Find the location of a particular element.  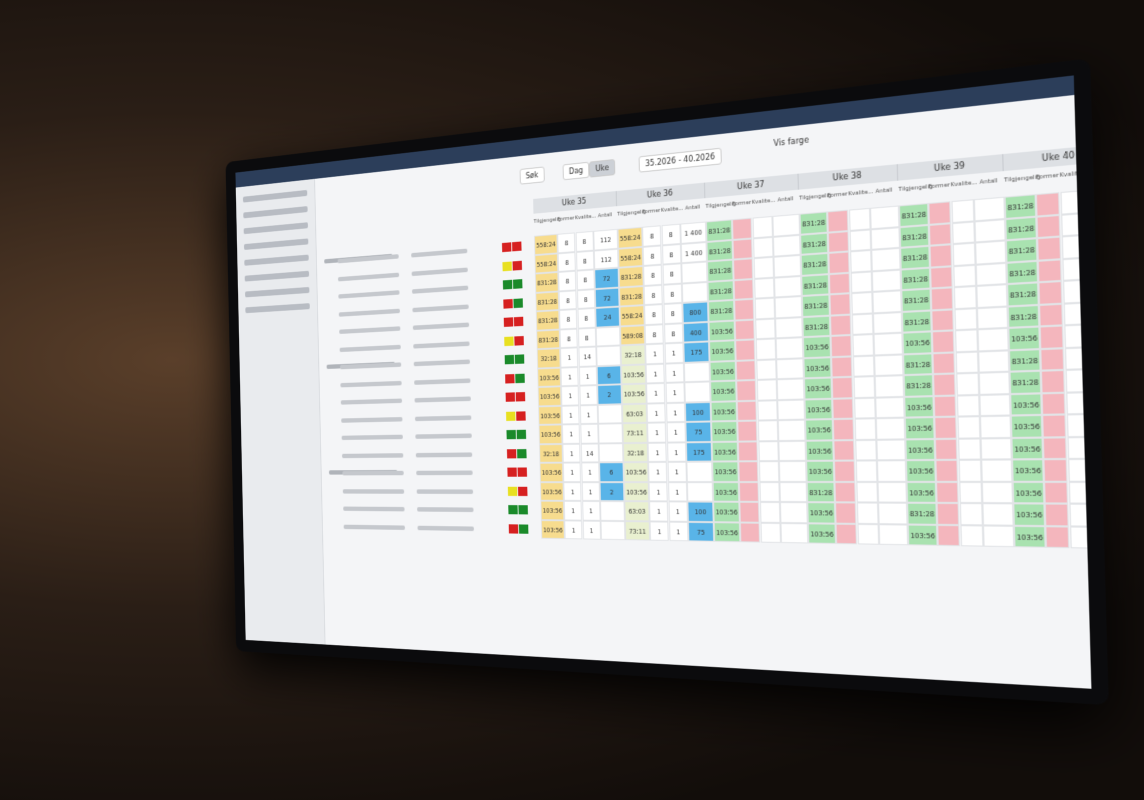

grid-cell: 112 is located at coordinates (606, 259).